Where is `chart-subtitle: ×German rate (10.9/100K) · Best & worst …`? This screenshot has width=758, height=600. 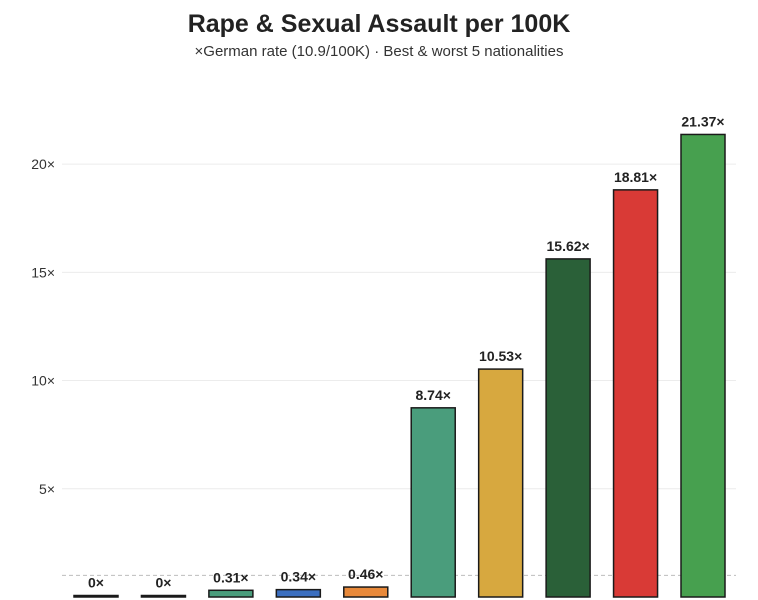
chart-subtitle: ×German rate (10.9/100K) · Best & worst … is located at coordinates (379, 51).